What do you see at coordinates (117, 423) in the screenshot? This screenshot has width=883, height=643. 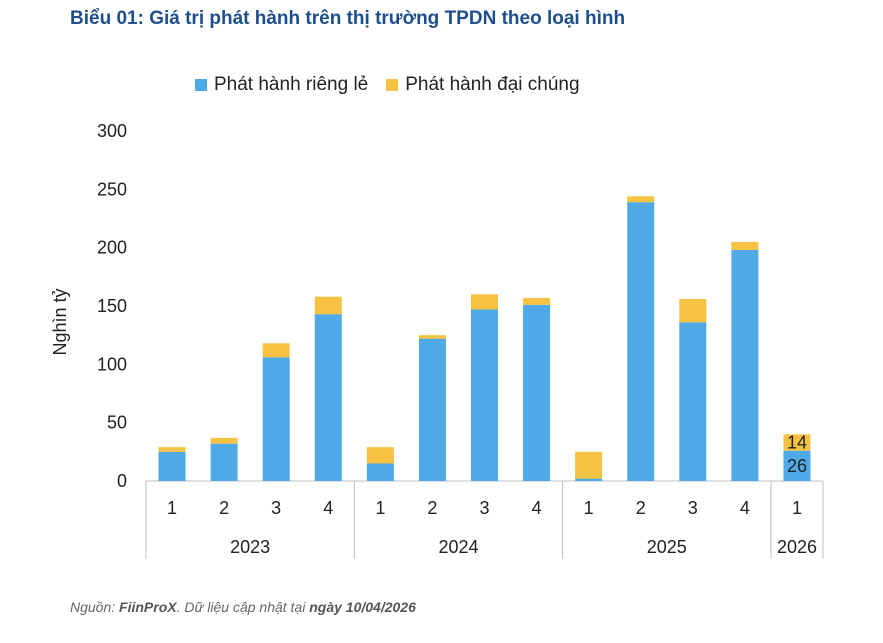 I see `y-tick-label: 50` at bounding box center [117, 423].